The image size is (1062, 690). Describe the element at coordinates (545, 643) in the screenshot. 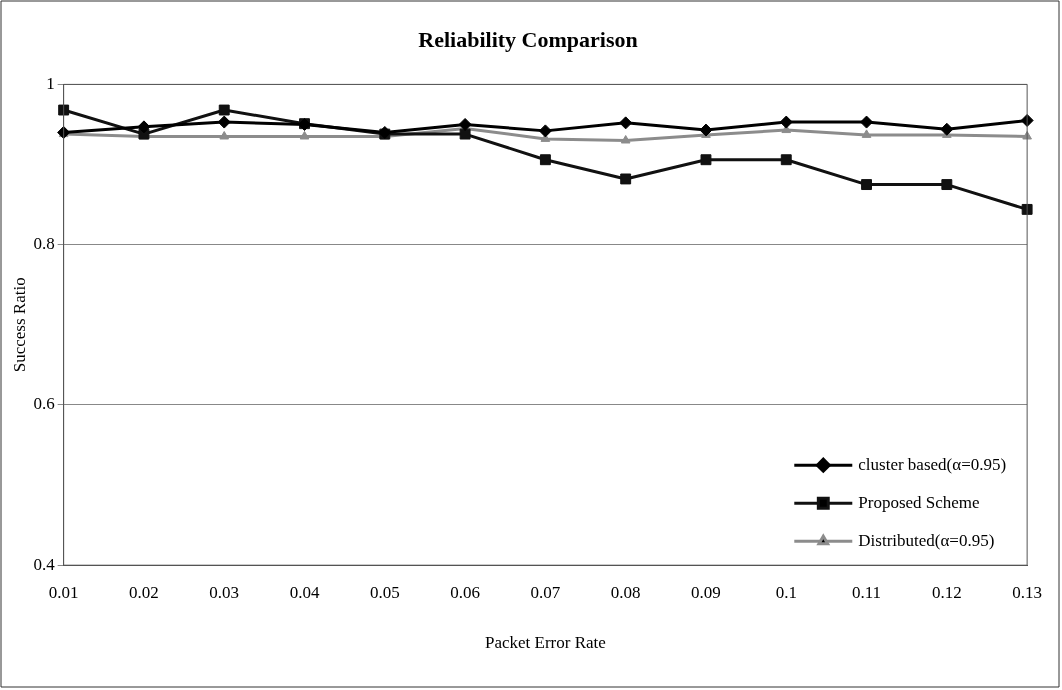

I see `x-axis-title: Packet Error Rate` at that location.